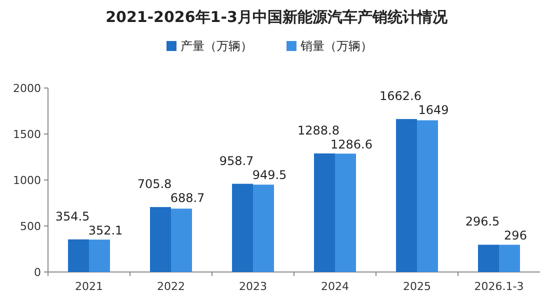 The width and height of the screenshot is (553, 302). What do you see at coordinates (401, 96) in the screenshot?
I see `data-label: 1662.6` at bounding box center [401, 96].